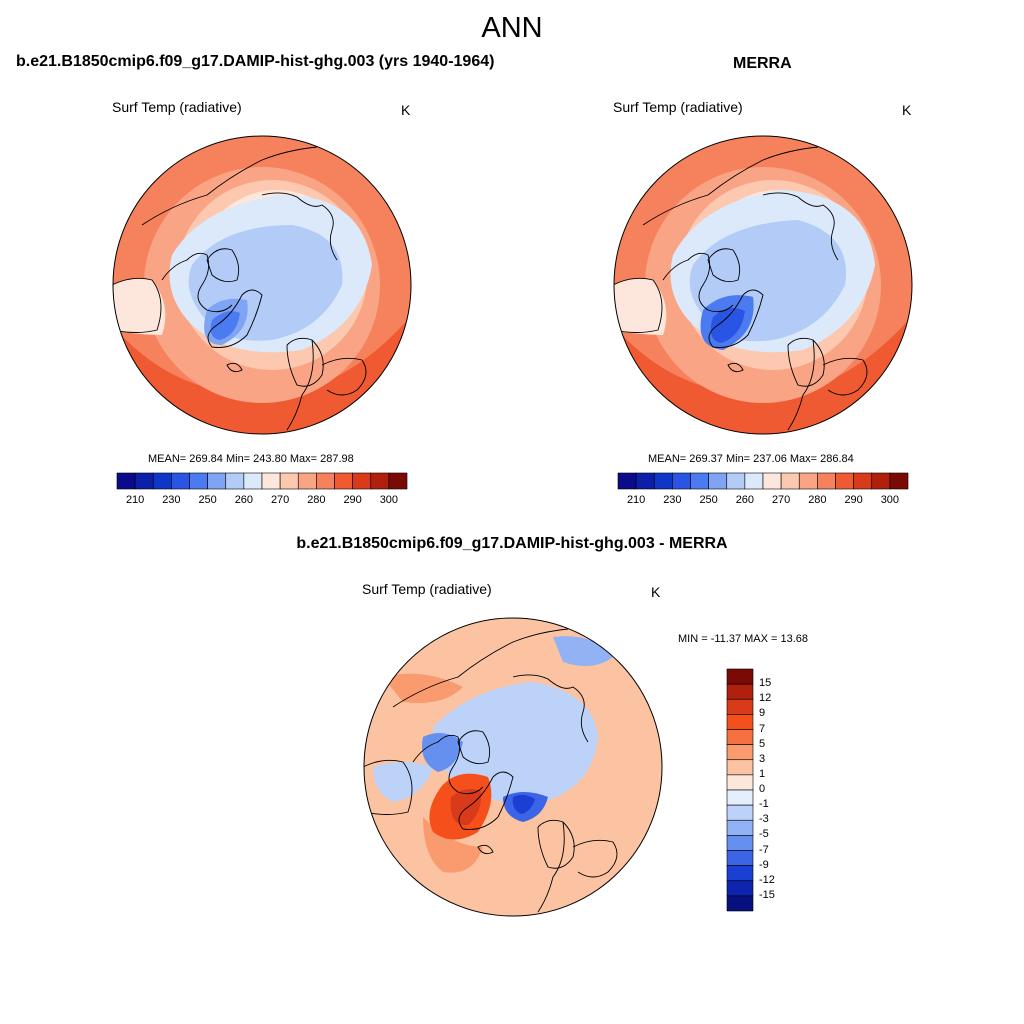  What do you see at coordinates (764, 804) in the screenshot?
I see `colorbar-diff-tick-label: -1` at bounding box center [764, 804].